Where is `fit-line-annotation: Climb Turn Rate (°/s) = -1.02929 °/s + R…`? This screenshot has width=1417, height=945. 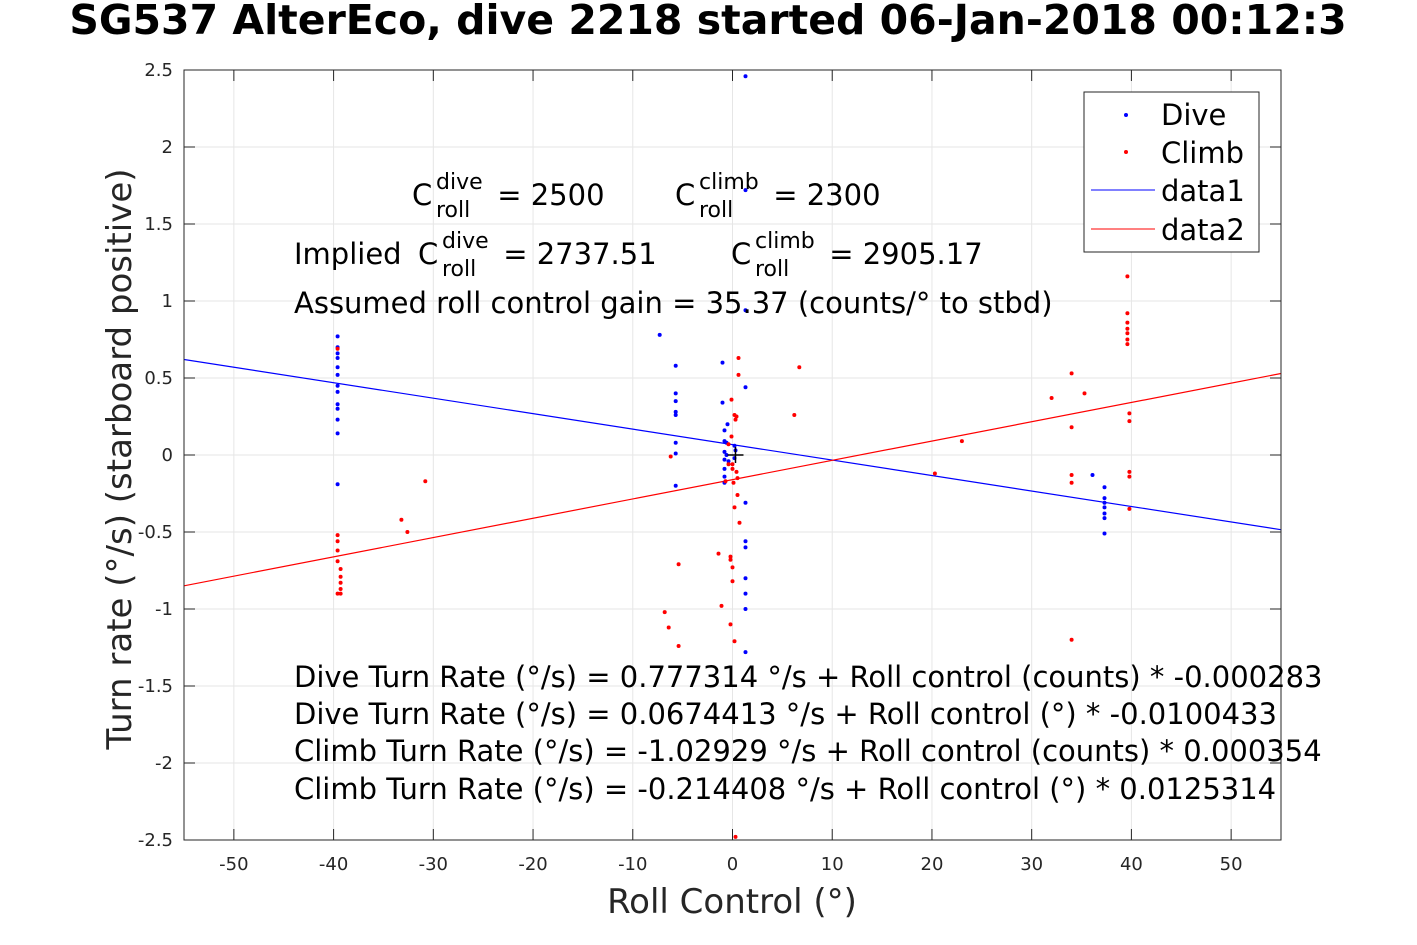
fit-line-annotation: Climb Turn Rate (°/s) = -1.02929 °/s + R… is located at coordinates (808, 751).